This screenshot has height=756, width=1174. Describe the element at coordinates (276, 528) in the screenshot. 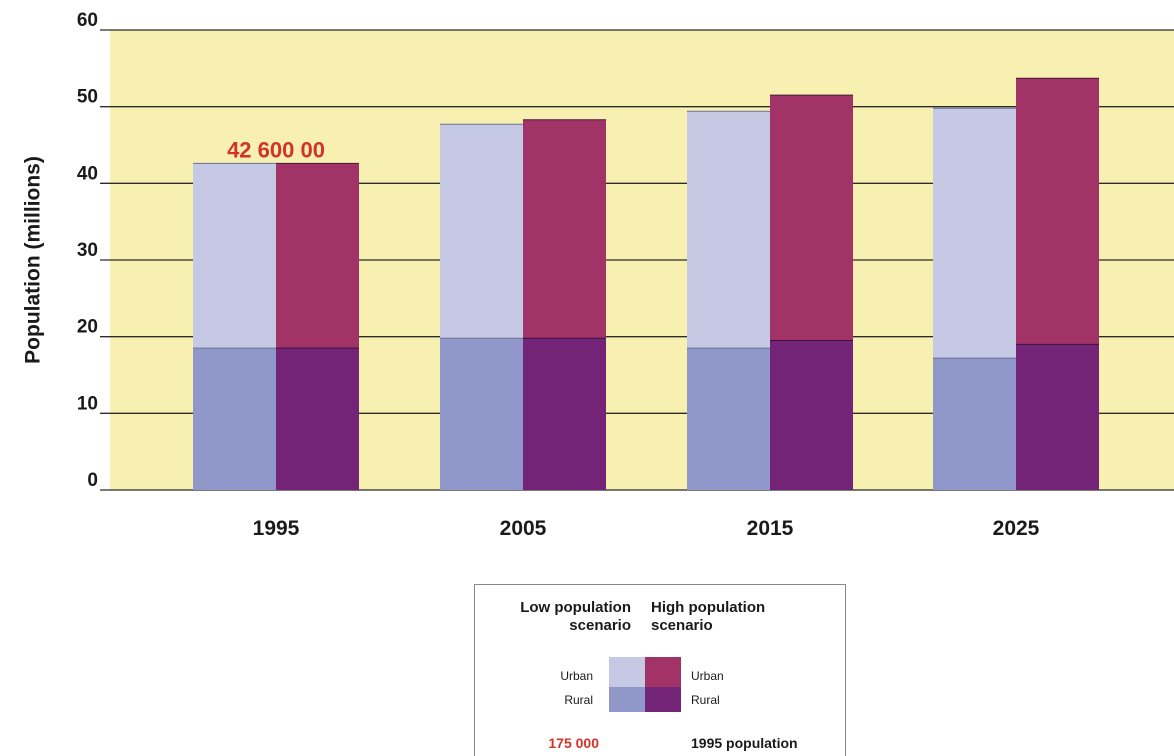

I see `x-category-label: 1995` at that location.